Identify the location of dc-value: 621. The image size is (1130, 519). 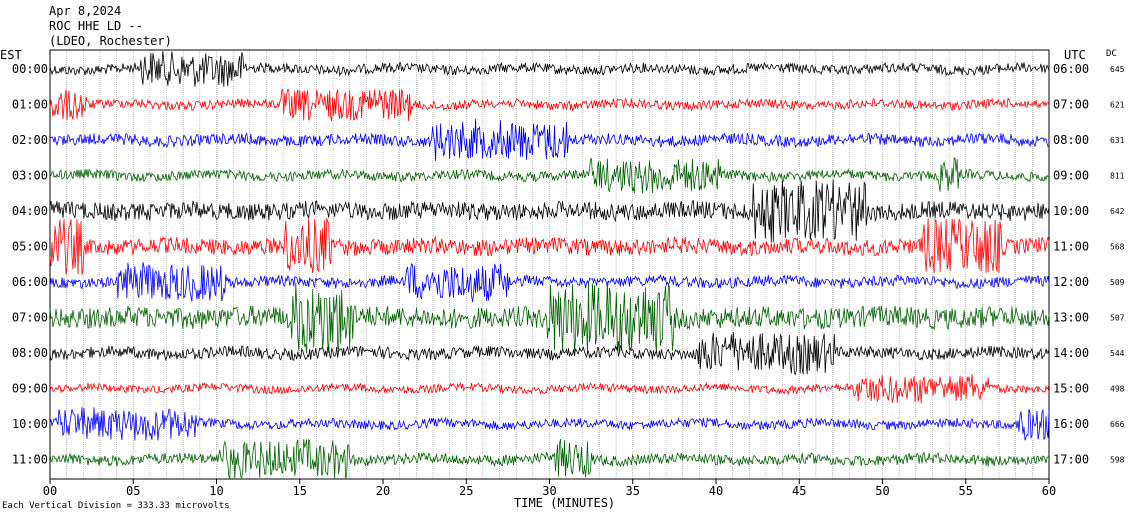
(1117, 105).